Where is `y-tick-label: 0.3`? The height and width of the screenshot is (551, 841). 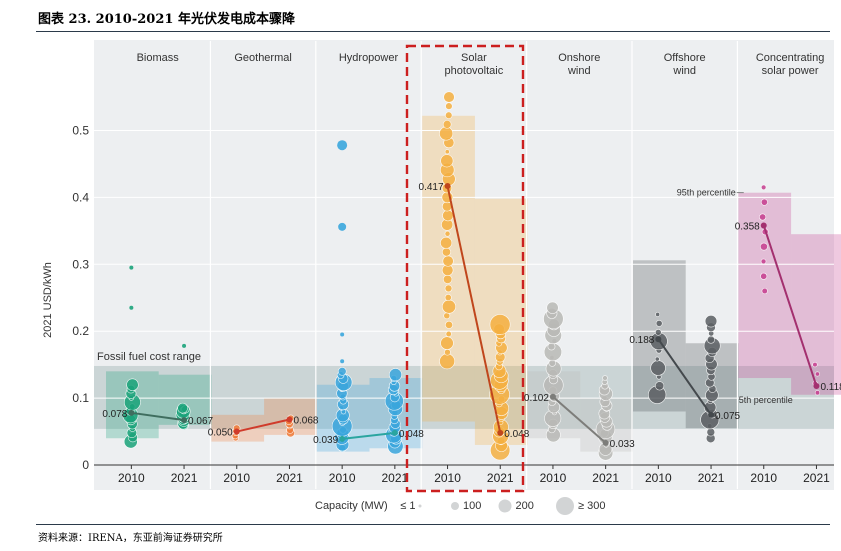 y-tick-label: 0.3 is located at coordinates (80, 264).